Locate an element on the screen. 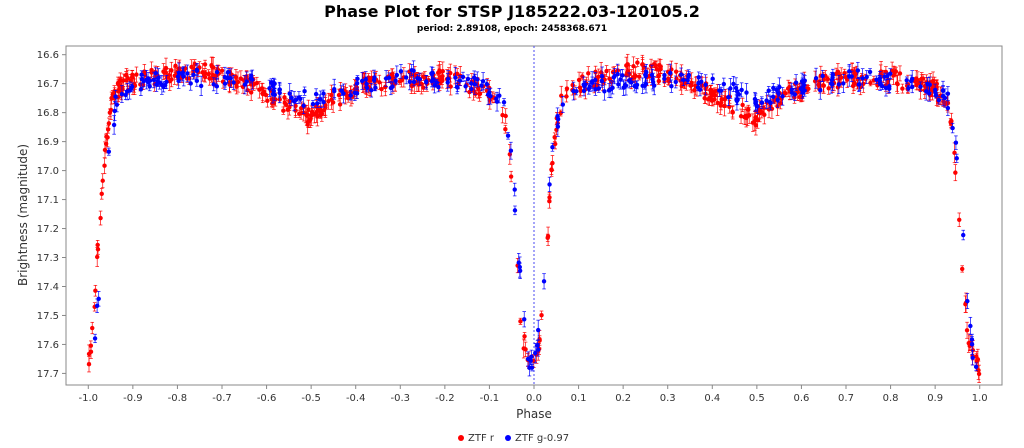  x-tick-label: 0.9 is located at coordinates (935, 398).